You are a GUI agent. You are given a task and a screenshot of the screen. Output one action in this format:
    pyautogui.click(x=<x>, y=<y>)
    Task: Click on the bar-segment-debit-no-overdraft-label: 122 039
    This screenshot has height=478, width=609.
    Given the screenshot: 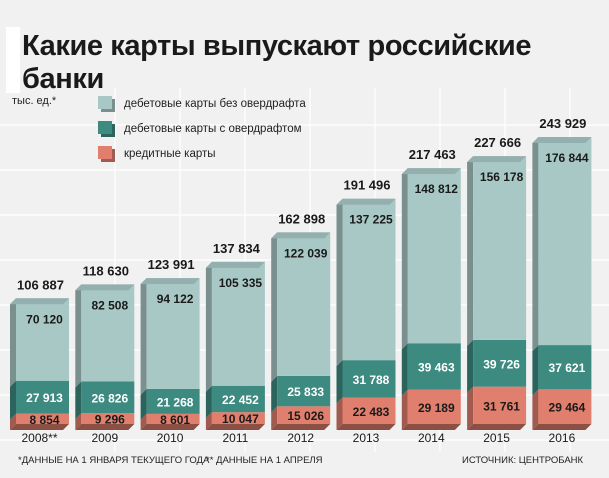 What is the action you would take?
    pyautogui.click(x=306, y=253)
    